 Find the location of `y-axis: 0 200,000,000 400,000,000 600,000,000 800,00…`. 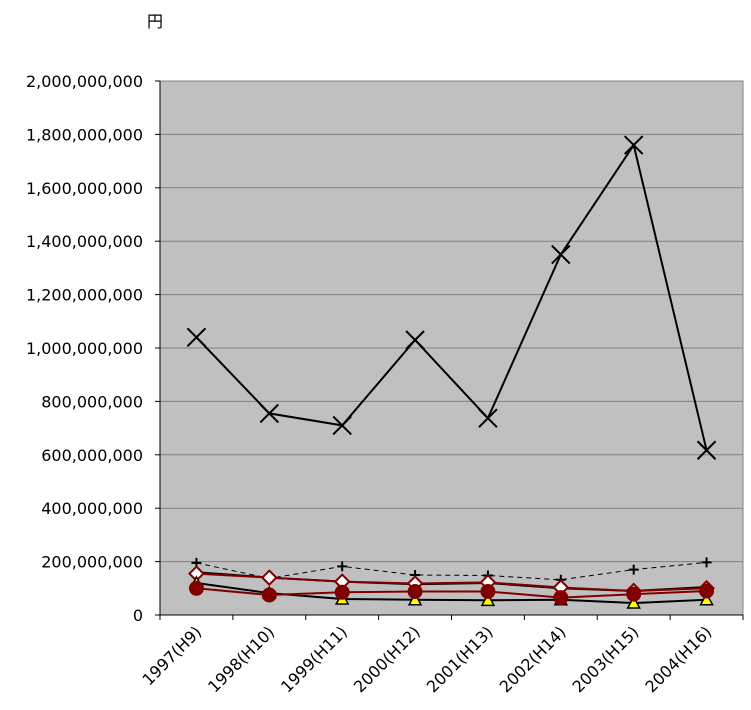

y-axis: 0 200,000,000 400,000,000 600,000,000 800,00… is located at coordinates (93, 348).